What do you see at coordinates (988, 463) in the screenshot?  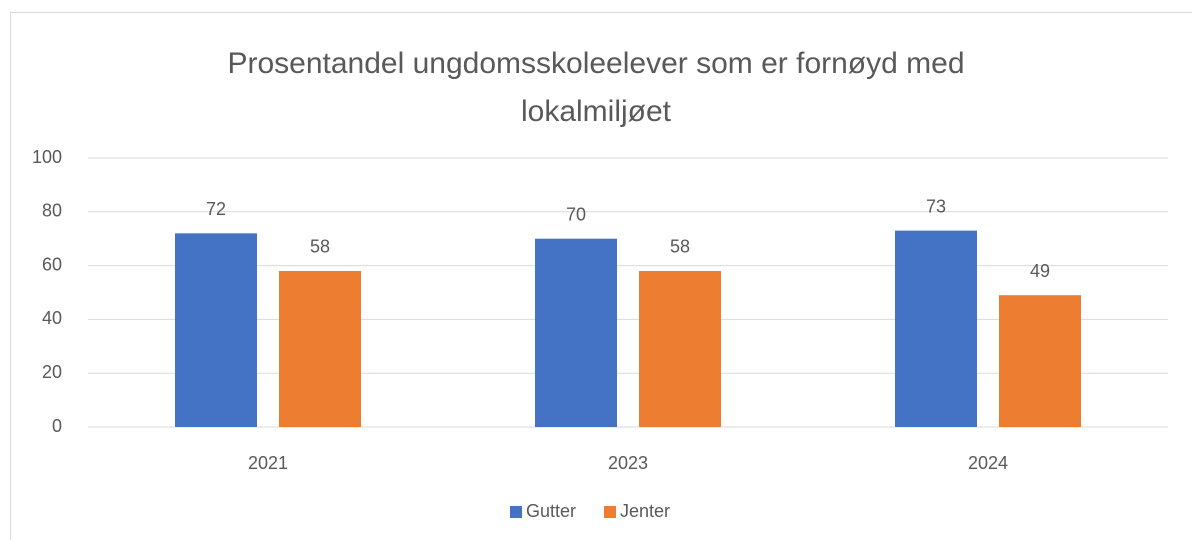 I see `x-tick-label: 2024` at bounding box center [988, 463].